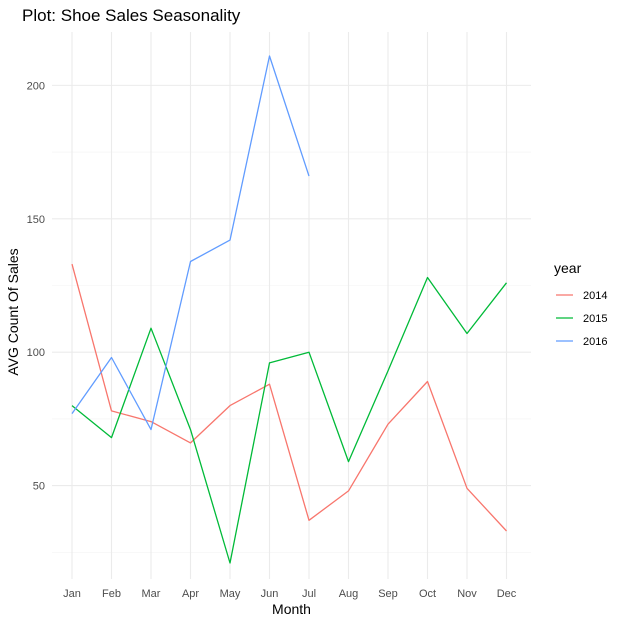 The image size is (625, 625). I want to click on x-tick-label: Aug, so click(349, 594).